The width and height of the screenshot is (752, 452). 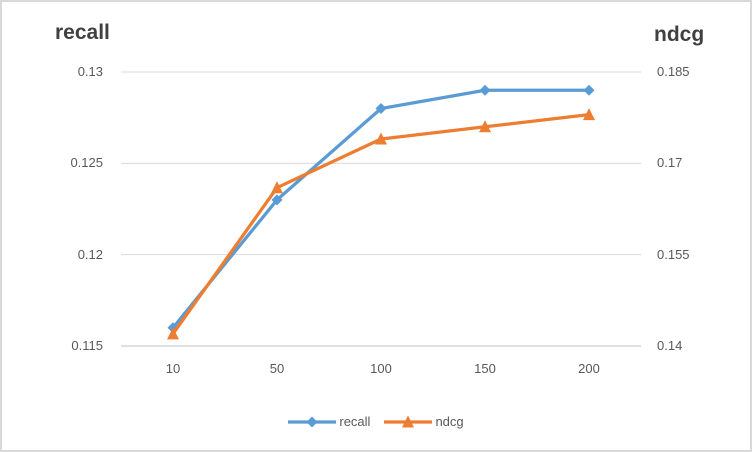 I want to click on recall-legend-marker, so click(x=312, y=422).